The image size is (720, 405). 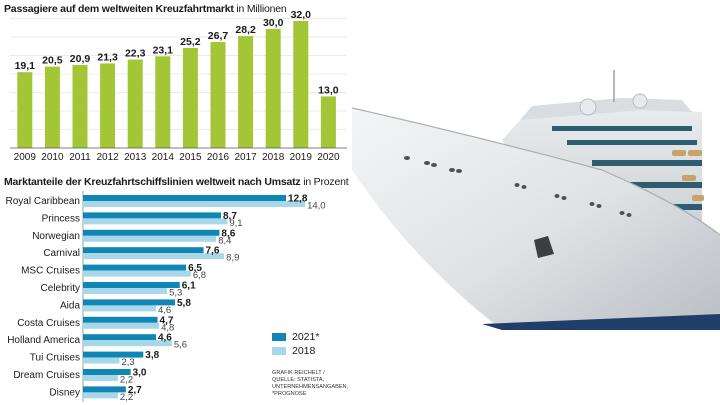 I want to click on anchor-pocket, so click(x=544, y=247).